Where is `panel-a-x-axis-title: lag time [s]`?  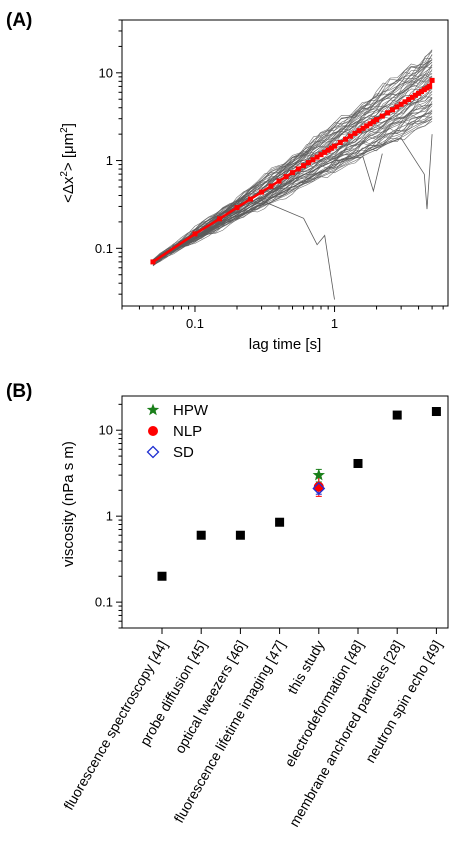 panel-a-x-axis-title: lag time [s] is located at coordinates (285, 344).